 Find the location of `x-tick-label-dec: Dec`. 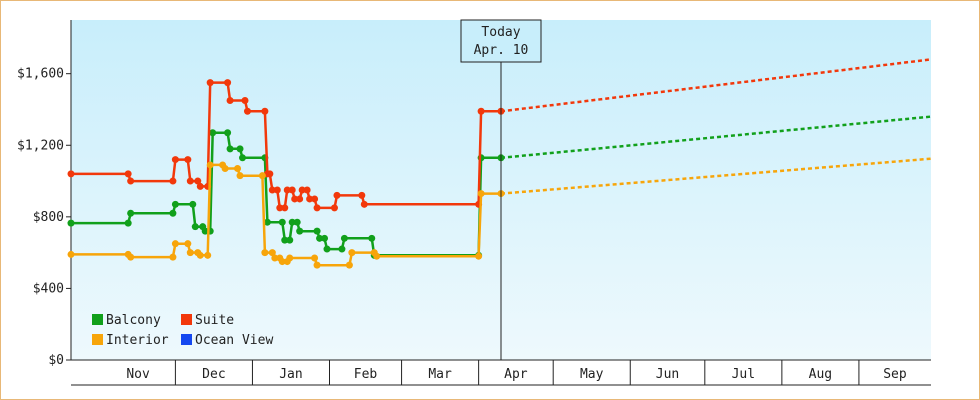

x-tick-label-dec: Dec is located at coordinates (213, 374).